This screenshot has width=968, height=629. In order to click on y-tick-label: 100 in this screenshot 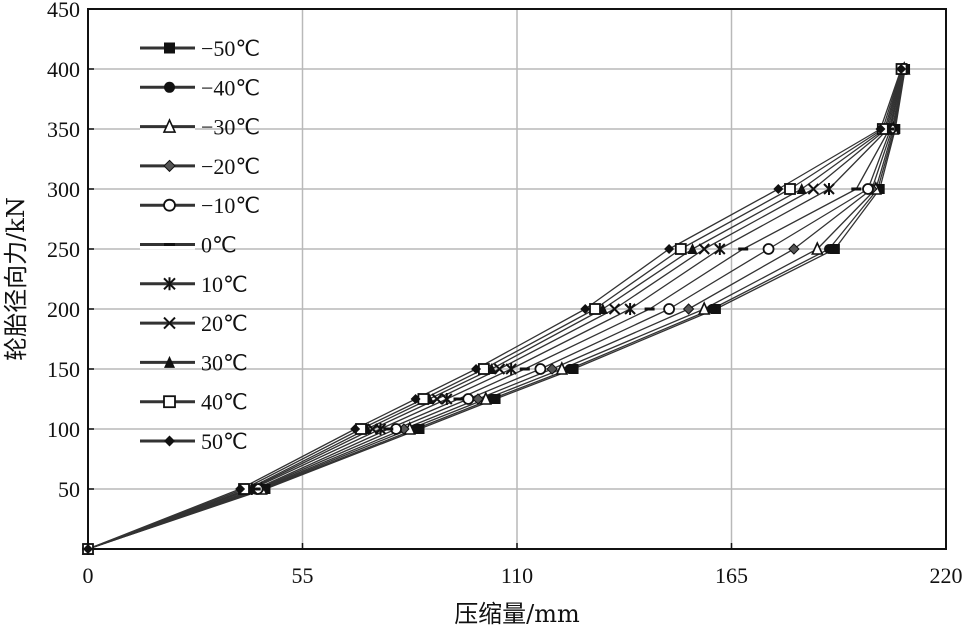, I will do `click(63, 429)`.